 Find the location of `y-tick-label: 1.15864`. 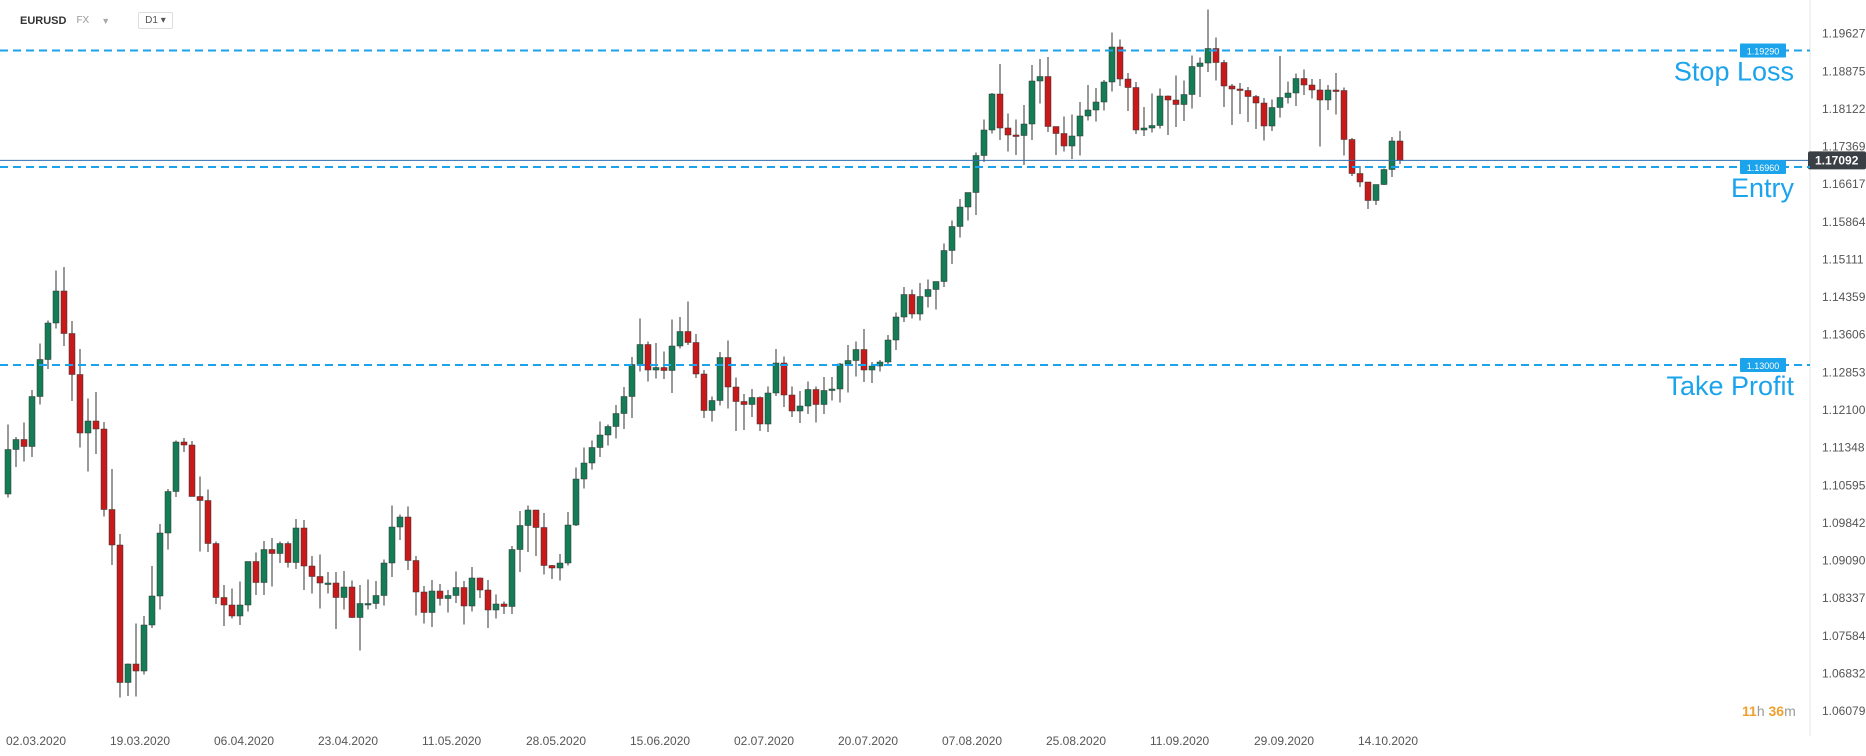

y-tick-label: 1.15864 is located at coordinates (1844, 222).